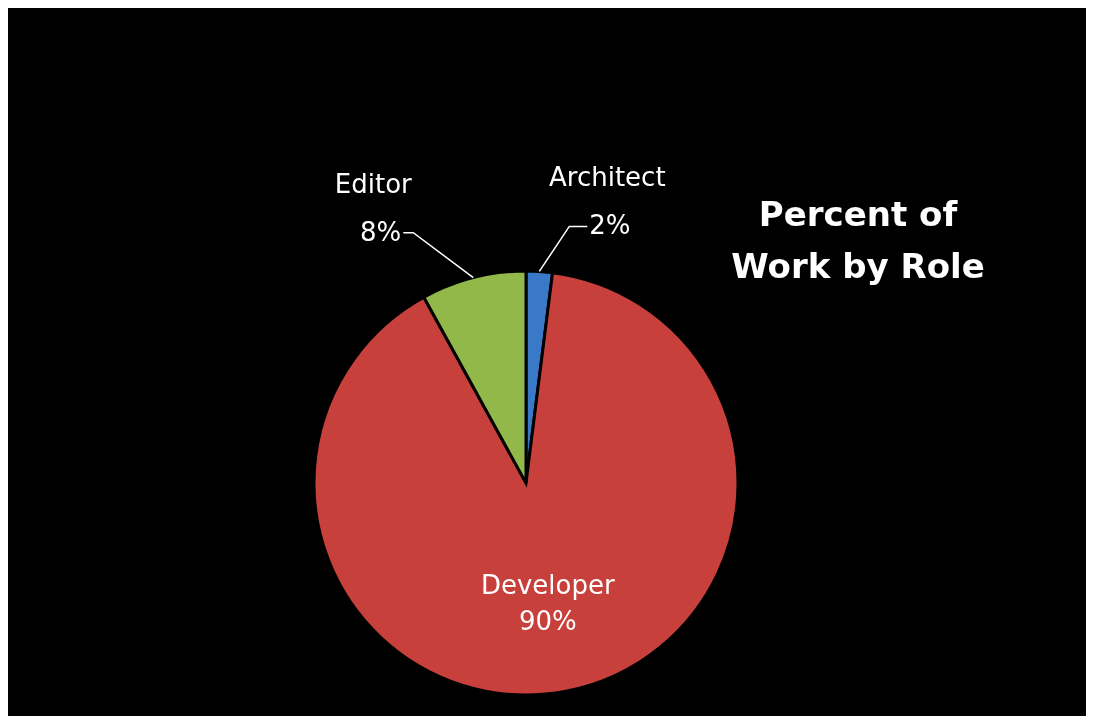 Image resolution: width=1094 pixels, height=724 pixels. Describe the element at coordinates (548, 584) in the screenshot. I see `slice-label: Developer` at that location.